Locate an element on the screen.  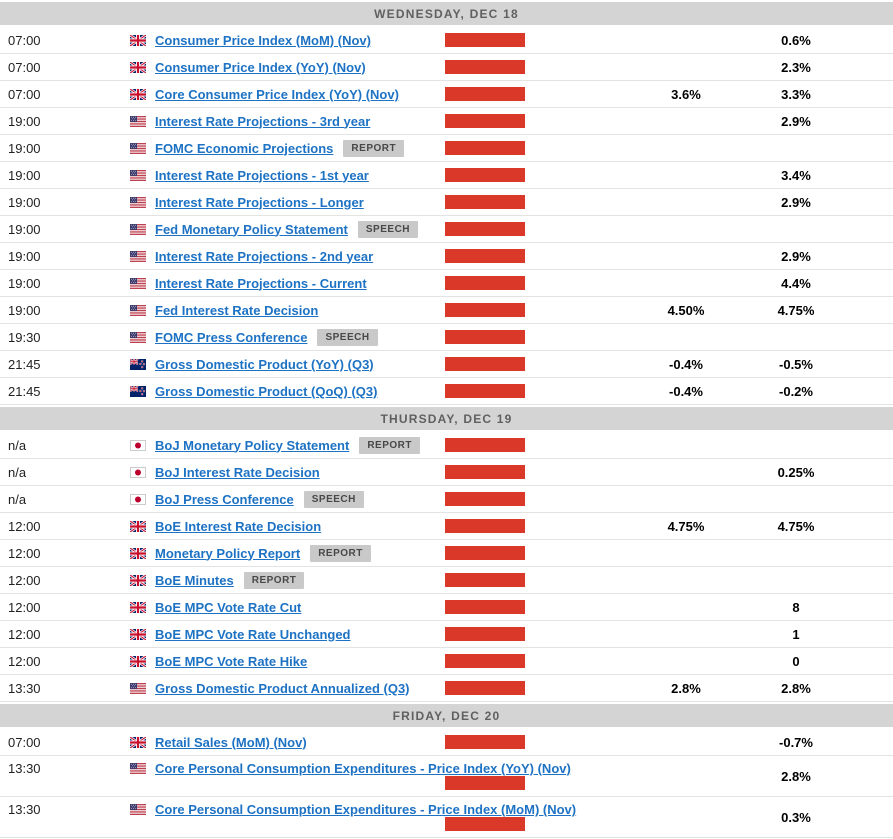
event-row: n/a BoJ Press Conference SPEECH is located at coordinates (446, 499).